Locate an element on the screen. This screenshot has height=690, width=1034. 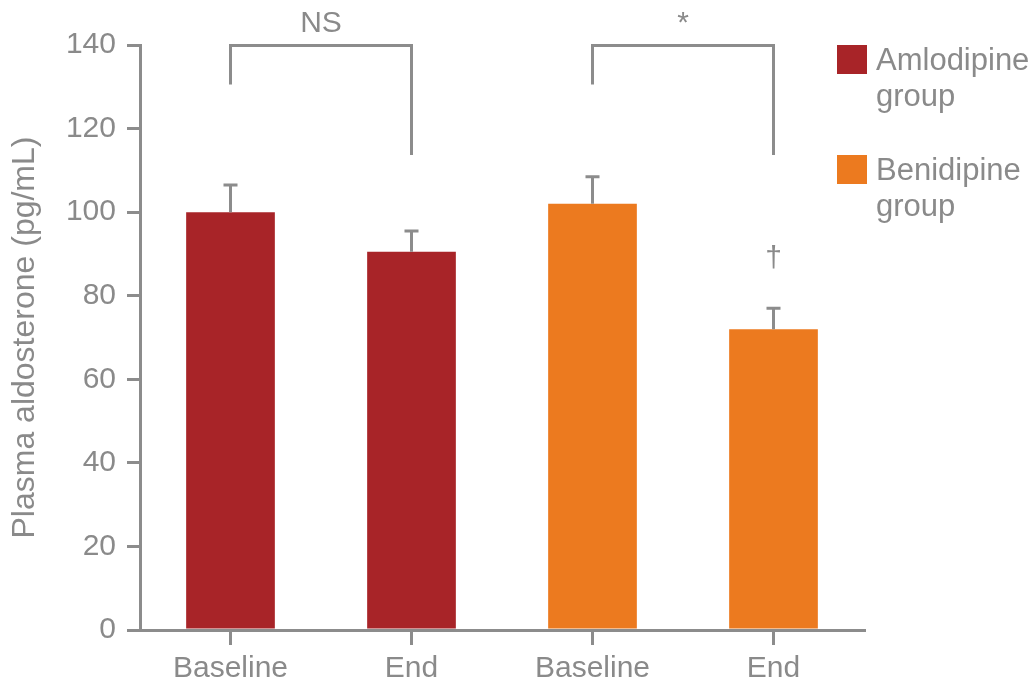
y-tick-label: 20 is located at coordinates (99, 544).